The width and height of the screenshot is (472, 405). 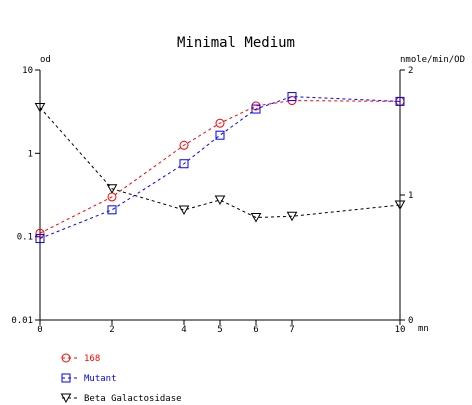 I want to click on x-tick-label: 7, so click(x=291, y=330).